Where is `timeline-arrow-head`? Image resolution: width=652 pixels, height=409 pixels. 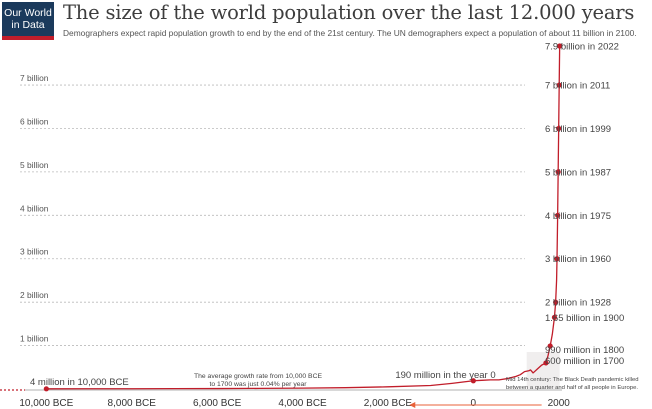
timeline-arrow-head is located at coordinates (412, 405).